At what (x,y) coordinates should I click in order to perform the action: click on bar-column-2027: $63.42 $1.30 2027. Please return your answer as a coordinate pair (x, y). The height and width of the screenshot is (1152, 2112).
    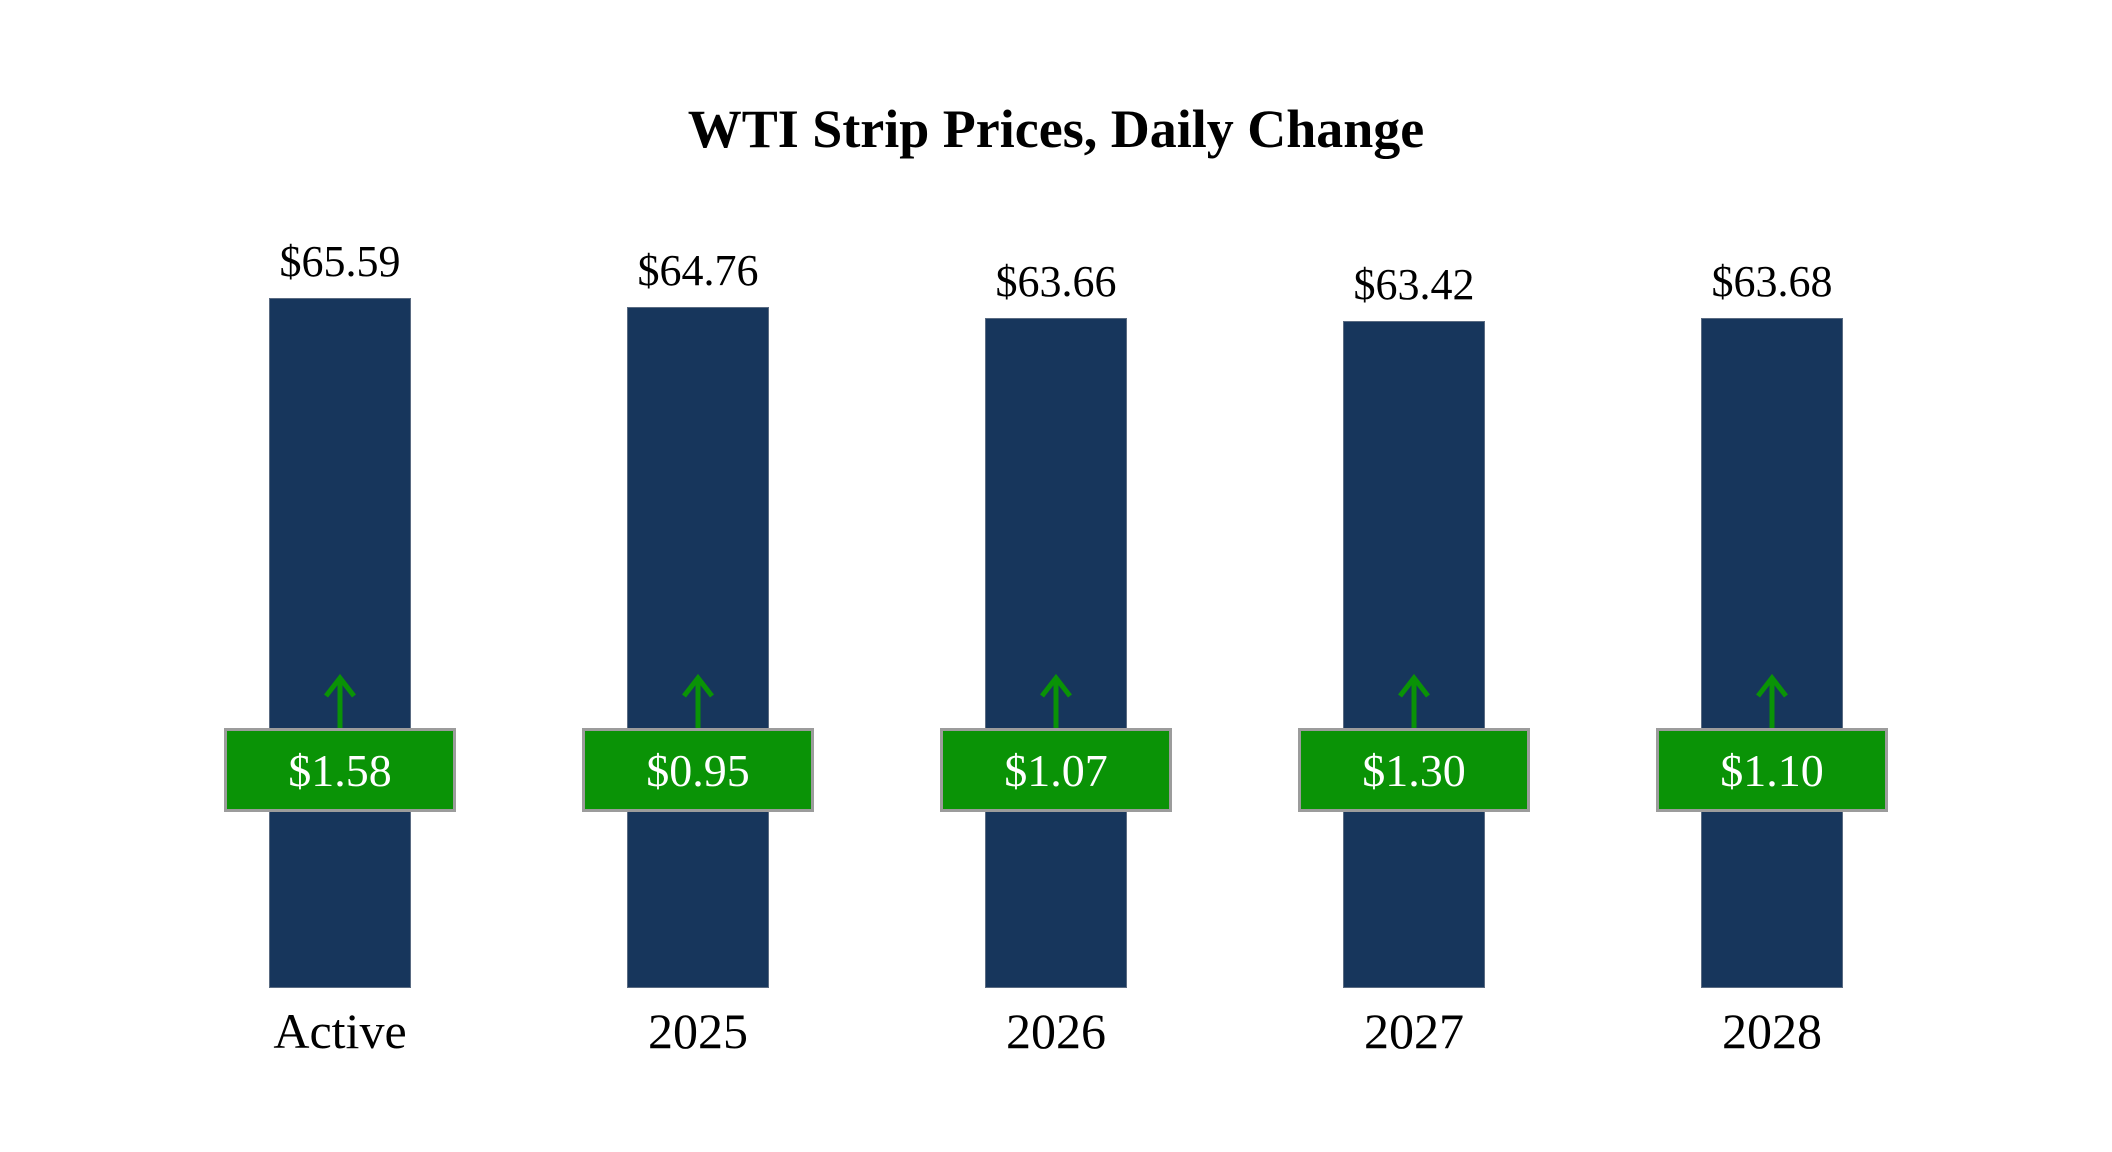
    Looking at the image, I should click on (1414, 659).